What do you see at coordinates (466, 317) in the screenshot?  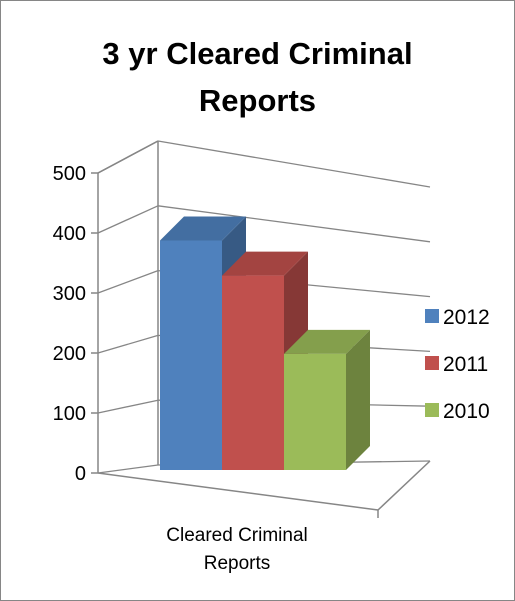 I see `legend-label-2012: 2012` at bounding box center [466, 317].